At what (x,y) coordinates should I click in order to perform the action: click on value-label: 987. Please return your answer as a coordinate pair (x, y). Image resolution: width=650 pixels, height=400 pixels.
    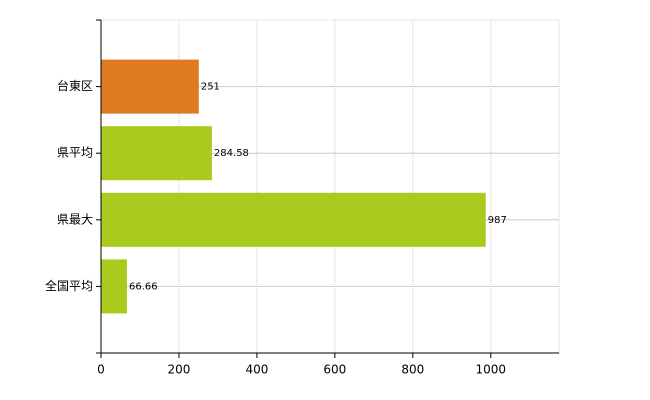
    Looking at the image, I should click on (497, 220).